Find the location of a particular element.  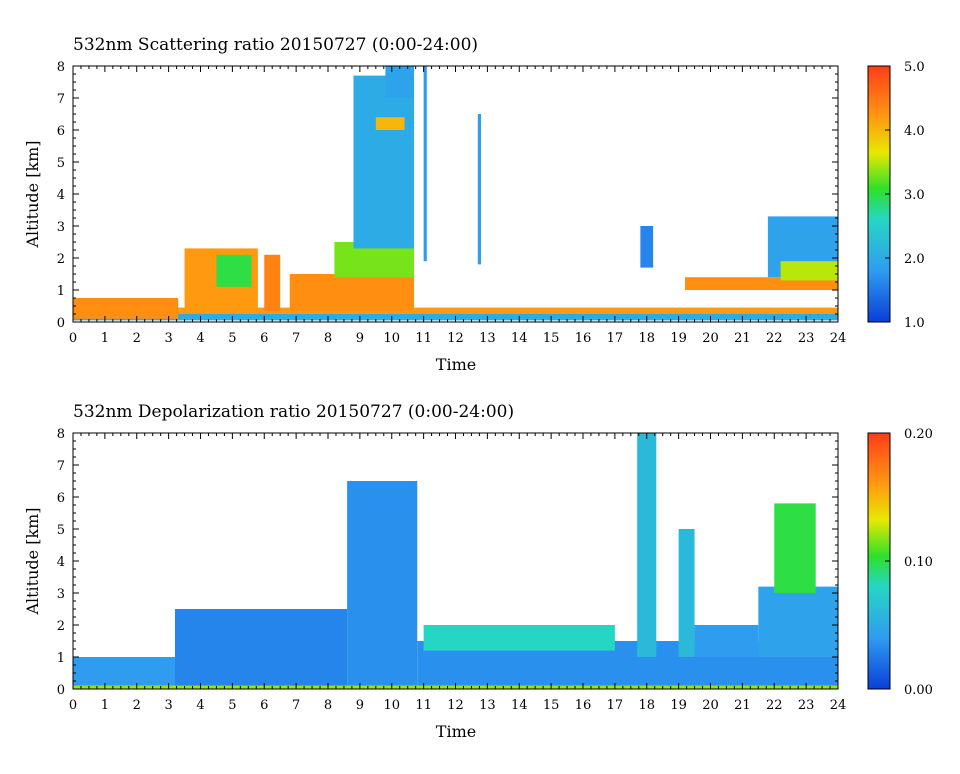

colorbar-label: 0.00 is located at coordinates (918, 690).